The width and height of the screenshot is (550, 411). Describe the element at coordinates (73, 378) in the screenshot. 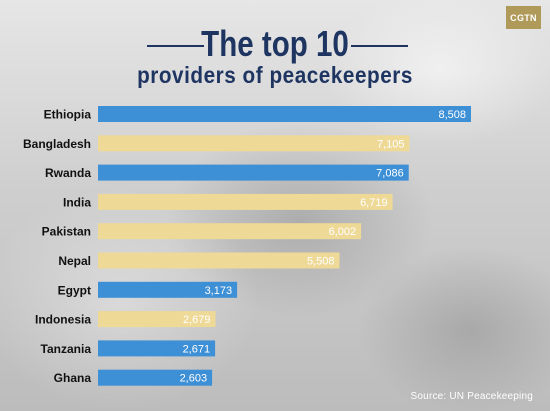

I see `category-label: Ghana` at that location.